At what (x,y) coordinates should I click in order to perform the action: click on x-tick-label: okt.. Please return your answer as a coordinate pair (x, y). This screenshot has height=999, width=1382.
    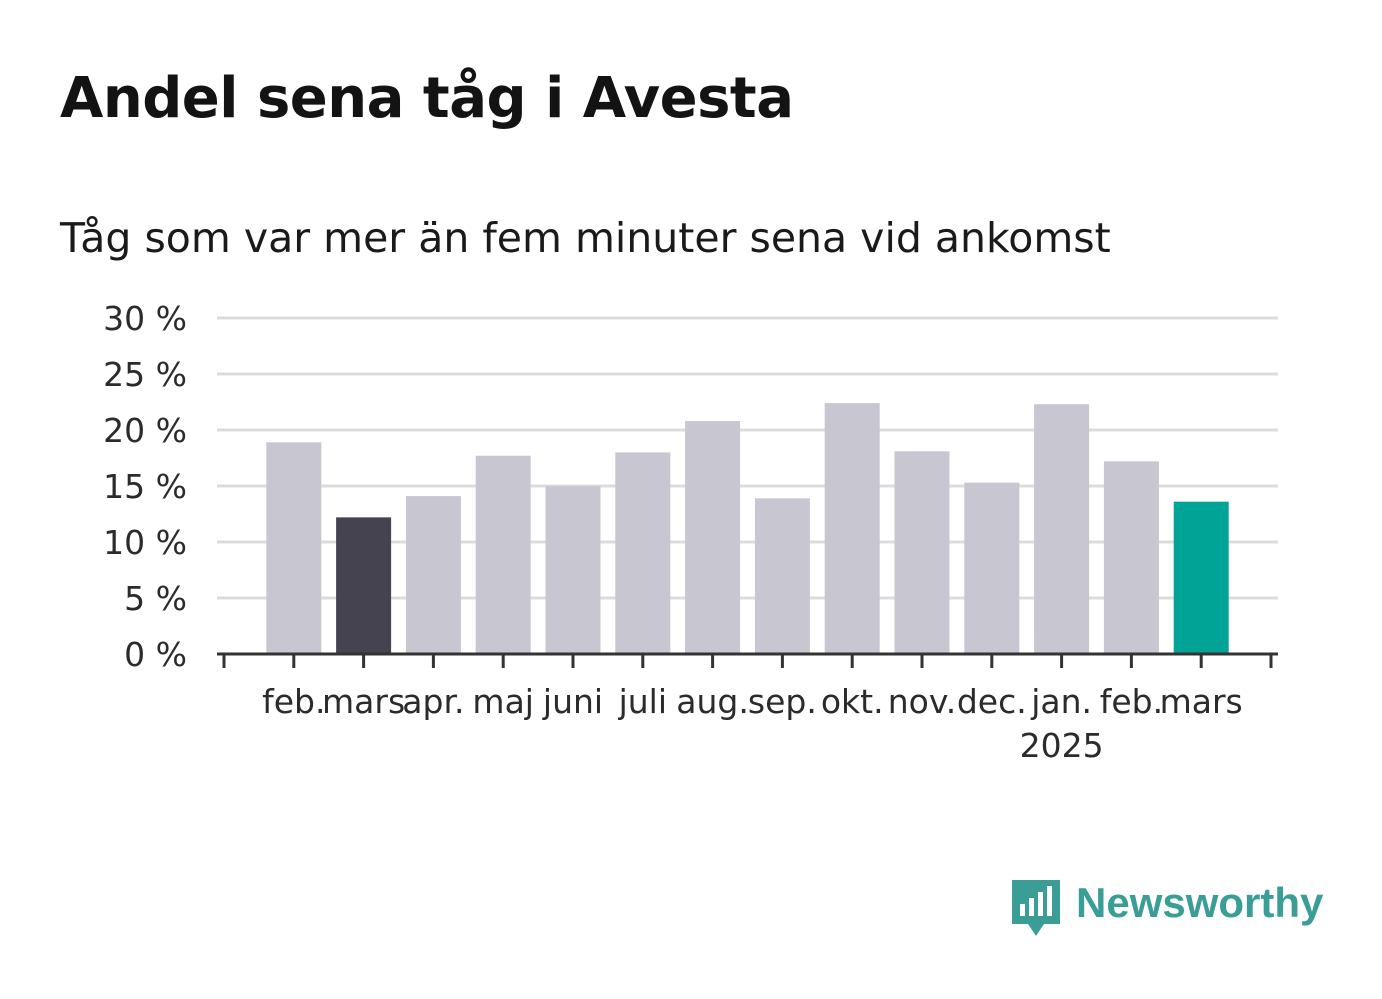
    Looking at the image, I should click on (852, 701).